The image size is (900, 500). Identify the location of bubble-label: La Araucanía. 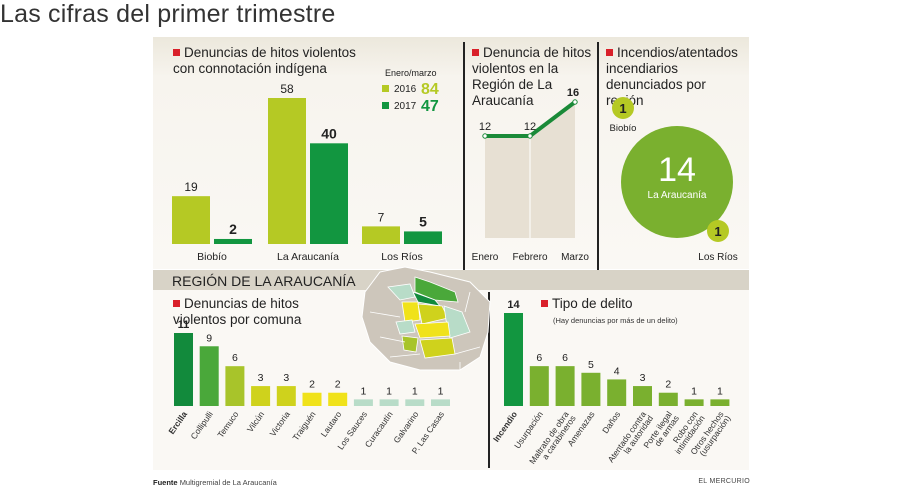
(677, 195).